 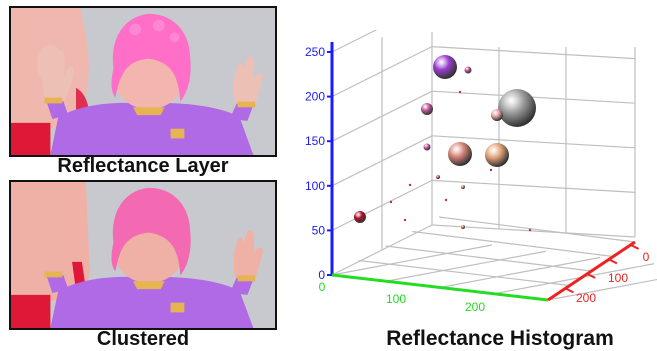 I want to click on vertical-tick-label: 200, so click(x=315, y=97).